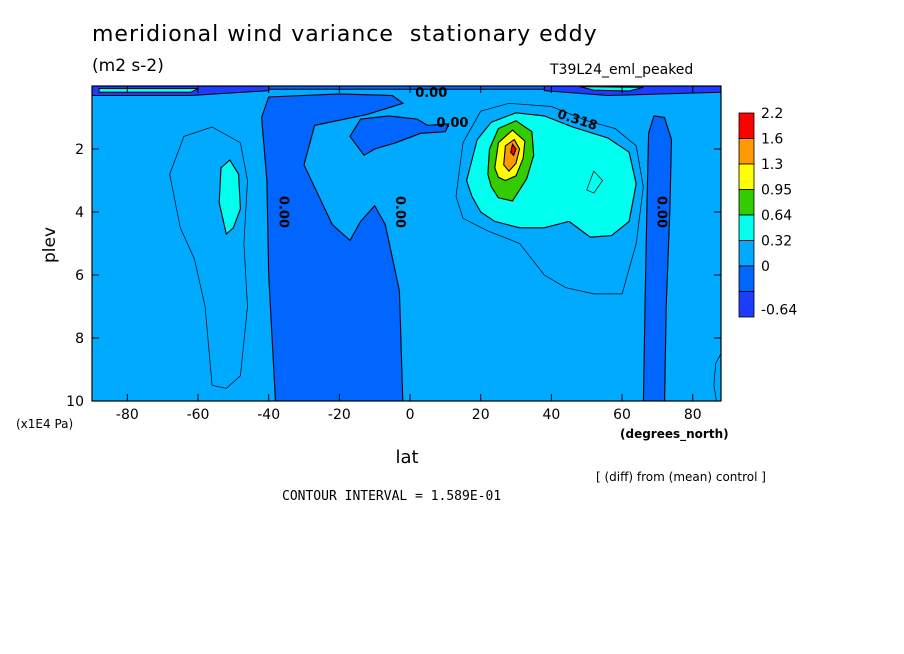  What do you see at coordinates (776, 191) in the screenshot?
I see `colorbar-label: 0.95` at bounding box center [776, 191].